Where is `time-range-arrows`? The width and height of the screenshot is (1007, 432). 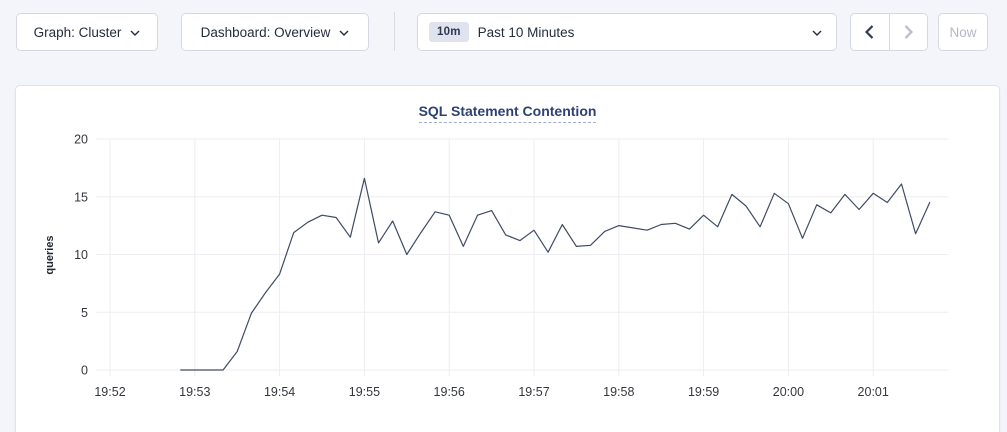
time-range-arrows is located at coordinates (889, 32).